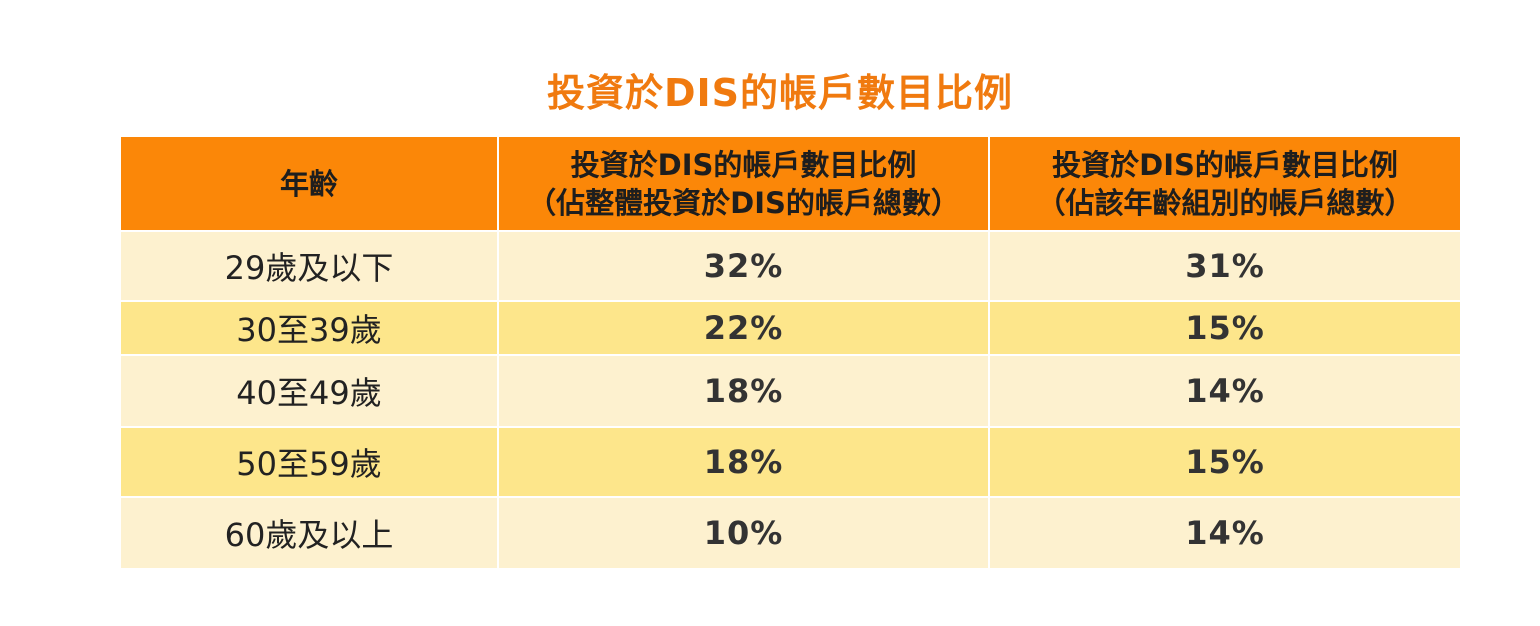  Describe the element at coordinates (310, 461) in the screenshot. I see `cell-age: 50至59歲` at that location.